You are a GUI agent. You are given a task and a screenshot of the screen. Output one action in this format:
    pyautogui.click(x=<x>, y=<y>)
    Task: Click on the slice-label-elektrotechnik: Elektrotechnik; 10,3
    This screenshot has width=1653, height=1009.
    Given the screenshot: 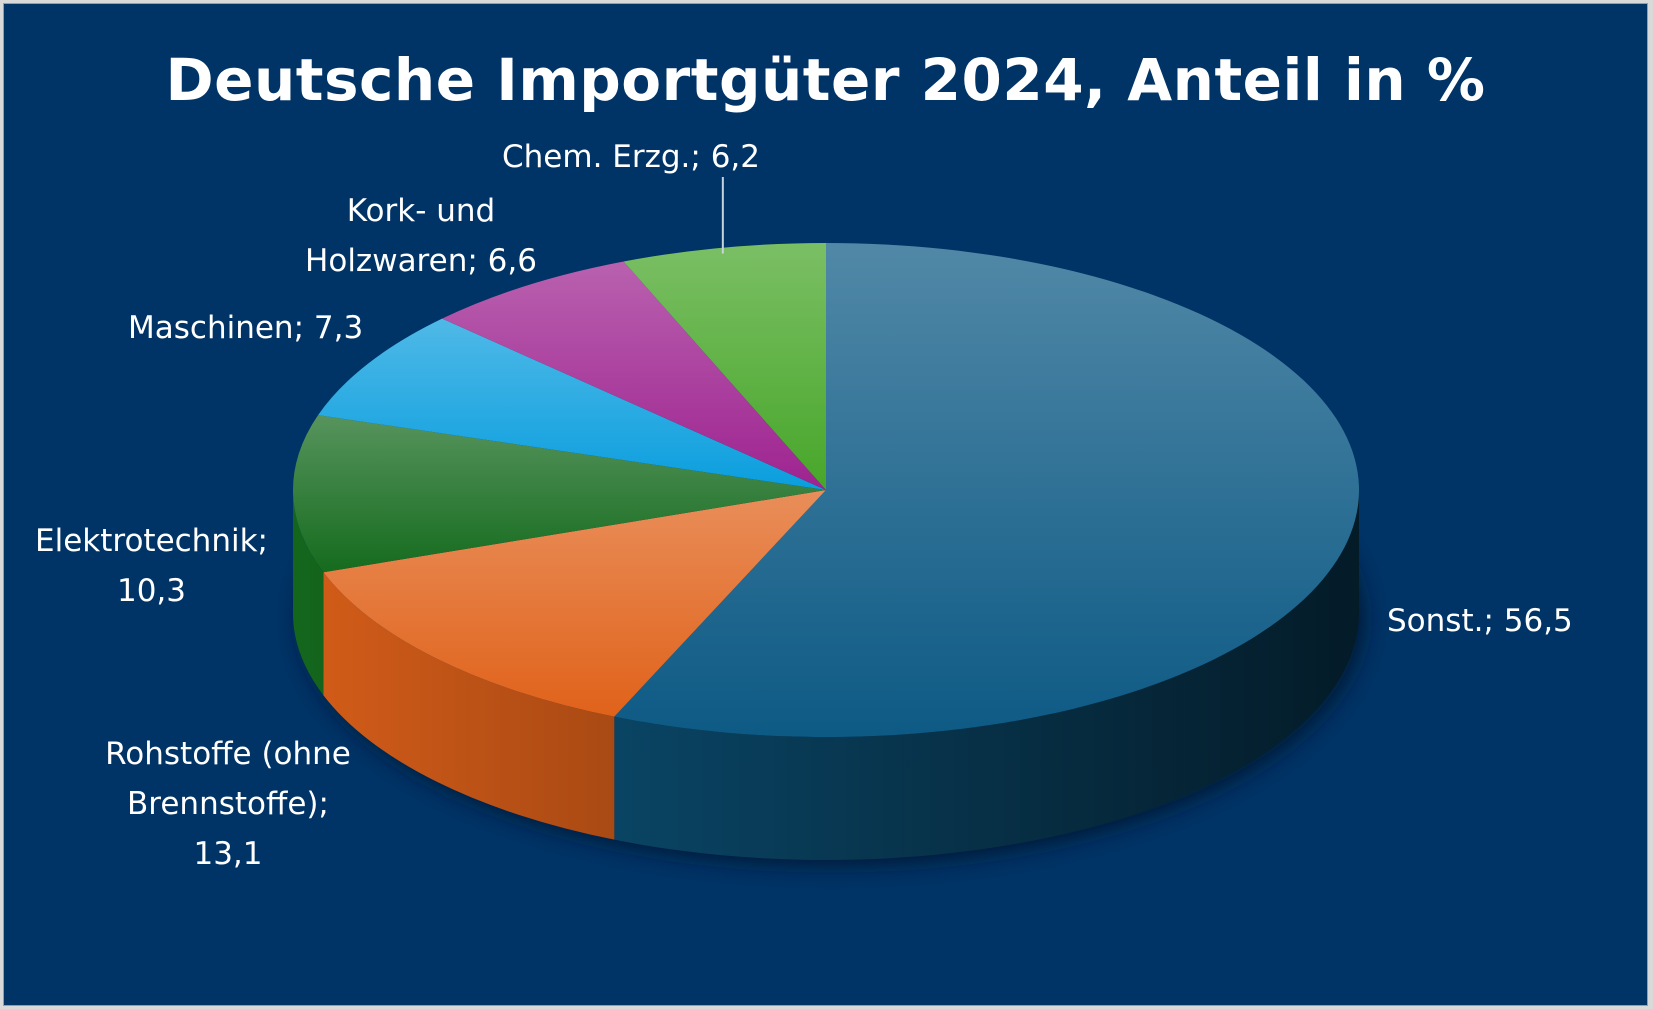 What is the action you would take?
    pyautogui.click(x=151, y=566)
    